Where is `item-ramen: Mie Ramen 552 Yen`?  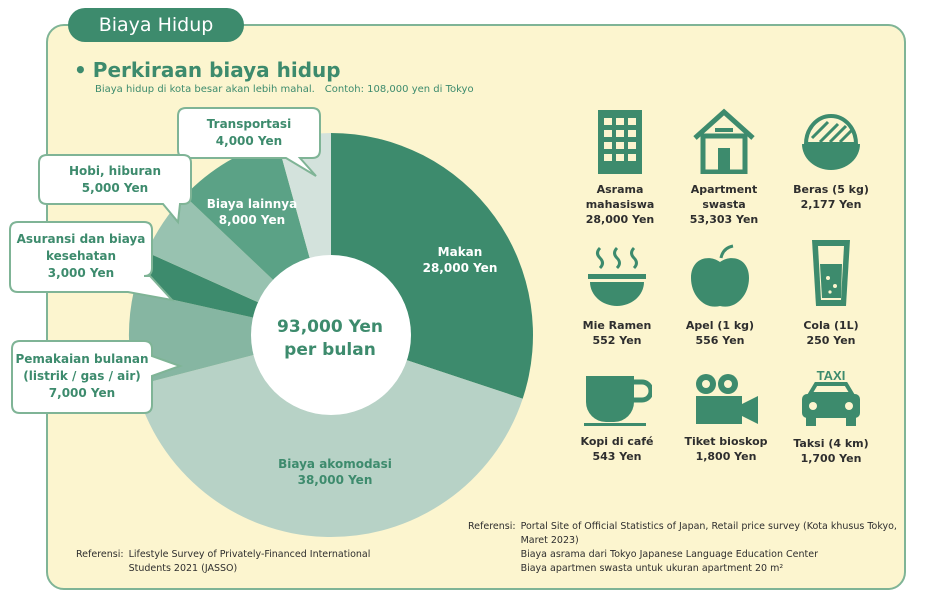
item-ramen: Mie Ramen 552 Yen is located at coordinates (617, 296).